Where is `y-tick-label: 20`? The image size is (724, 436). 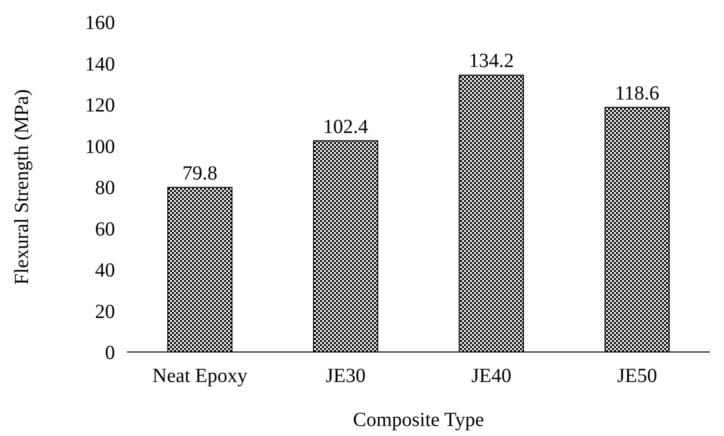
y-tick-label: 20 is located at coordinates (105, 311).